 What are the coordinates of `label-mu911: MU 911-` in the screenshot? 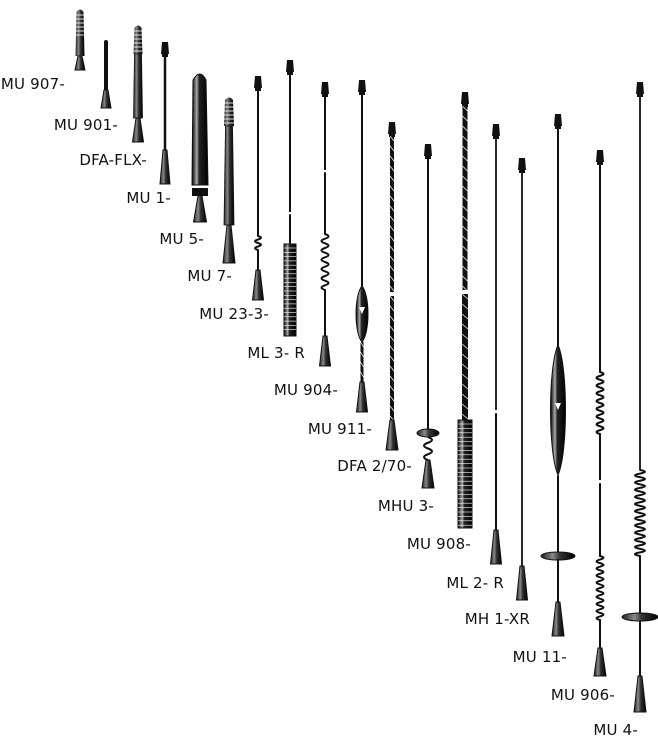 It's located at (339, 429).